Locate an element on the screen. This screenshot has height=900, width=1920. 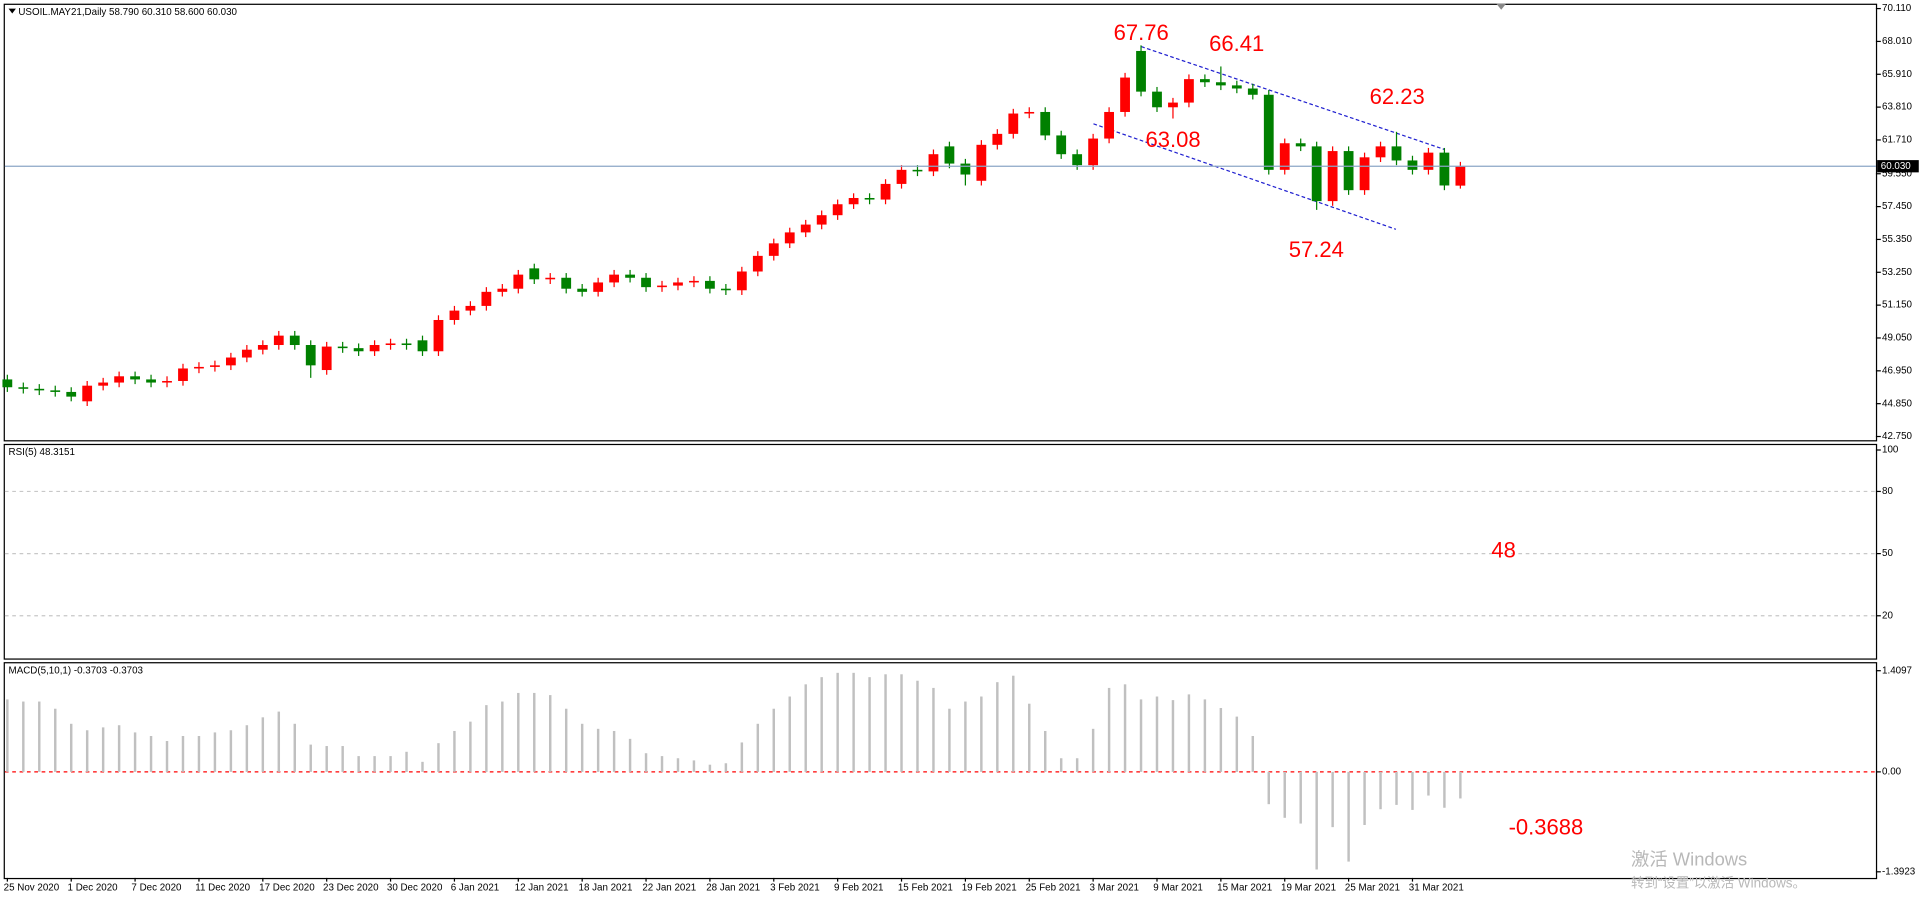
y-tick-label: 65.910 is located at coordinates (1897, 74).